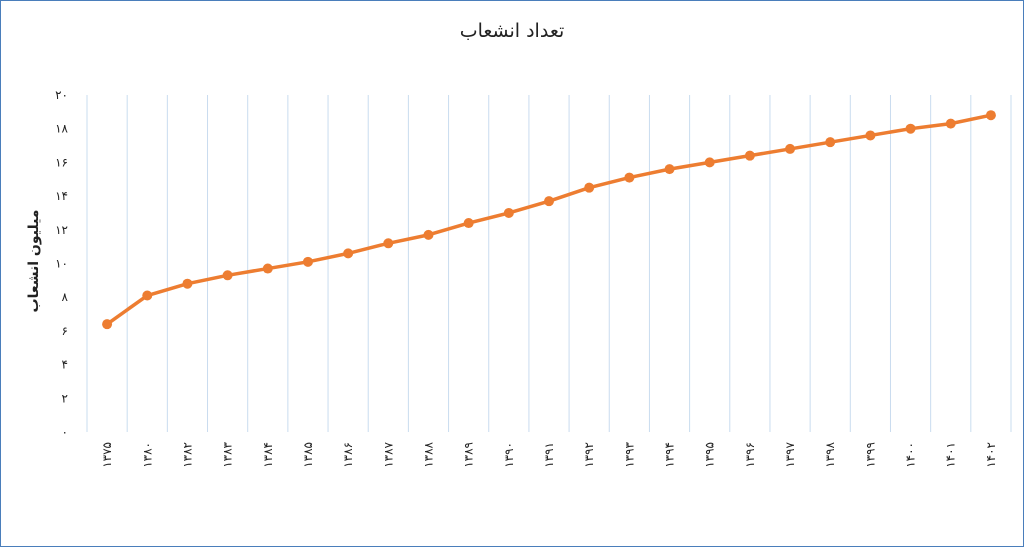 The width and height of the screenshot is (1024, 547). What do you see at coordinates (589, 455) in the screenshot?
I see `x-tick-label: ۱۳۹۲` at bounding box center [589, 455].